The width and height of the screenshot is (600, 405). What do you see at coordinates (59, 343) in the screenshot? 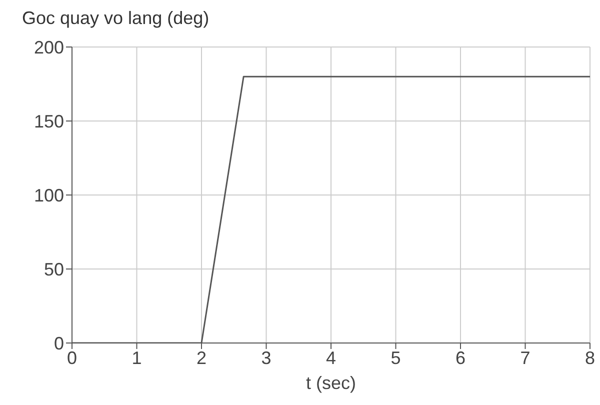
I see `y-tick-label: 0` at bounding box center [59, 343].